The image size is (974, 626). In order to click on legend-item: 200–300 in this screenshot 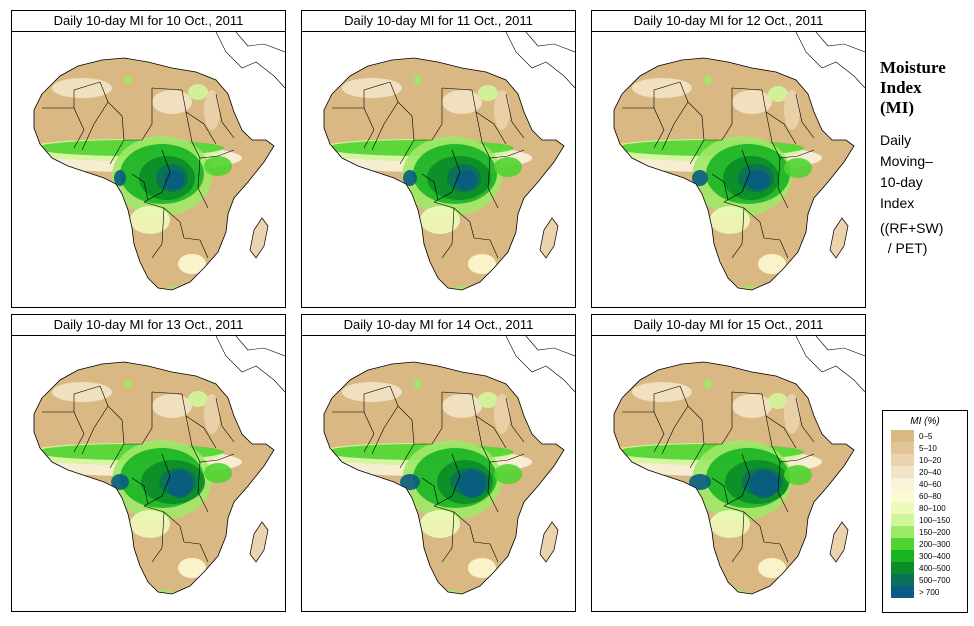, I will do `click(925, 544)`.